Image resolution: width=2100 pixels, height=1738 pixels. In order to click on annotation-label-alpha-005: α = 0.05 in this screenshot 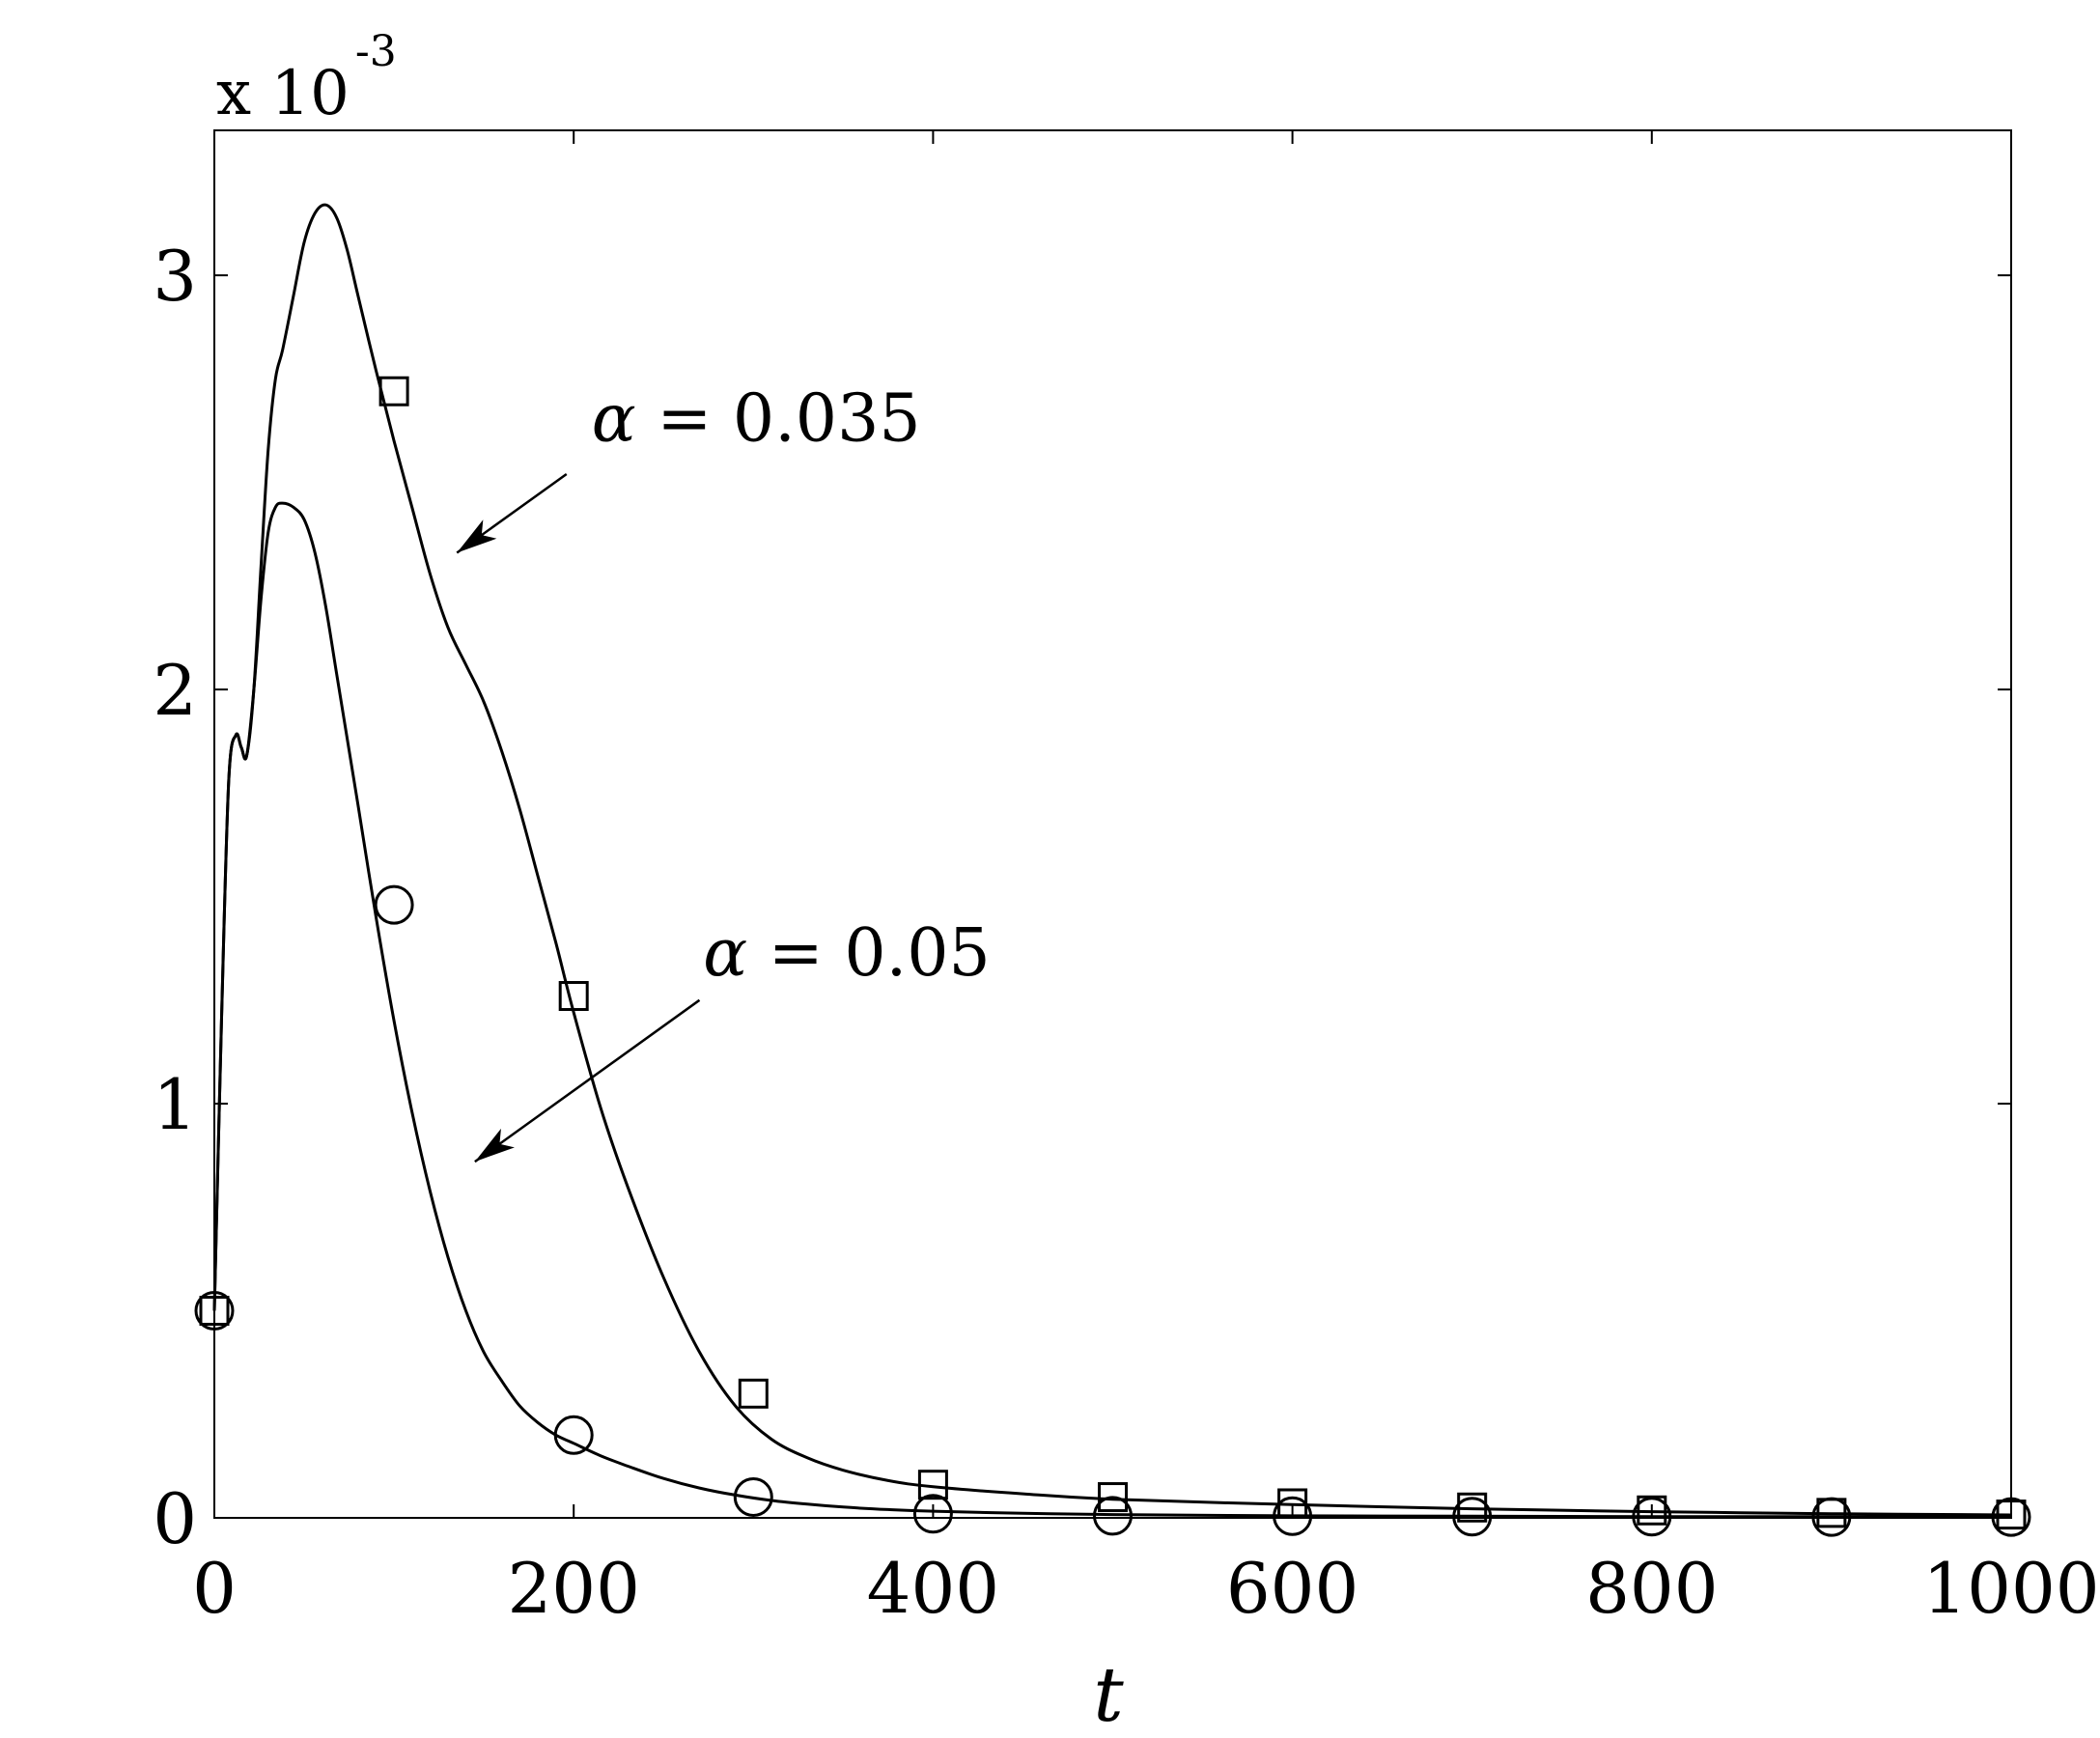, I will do `click(847, 953)`.